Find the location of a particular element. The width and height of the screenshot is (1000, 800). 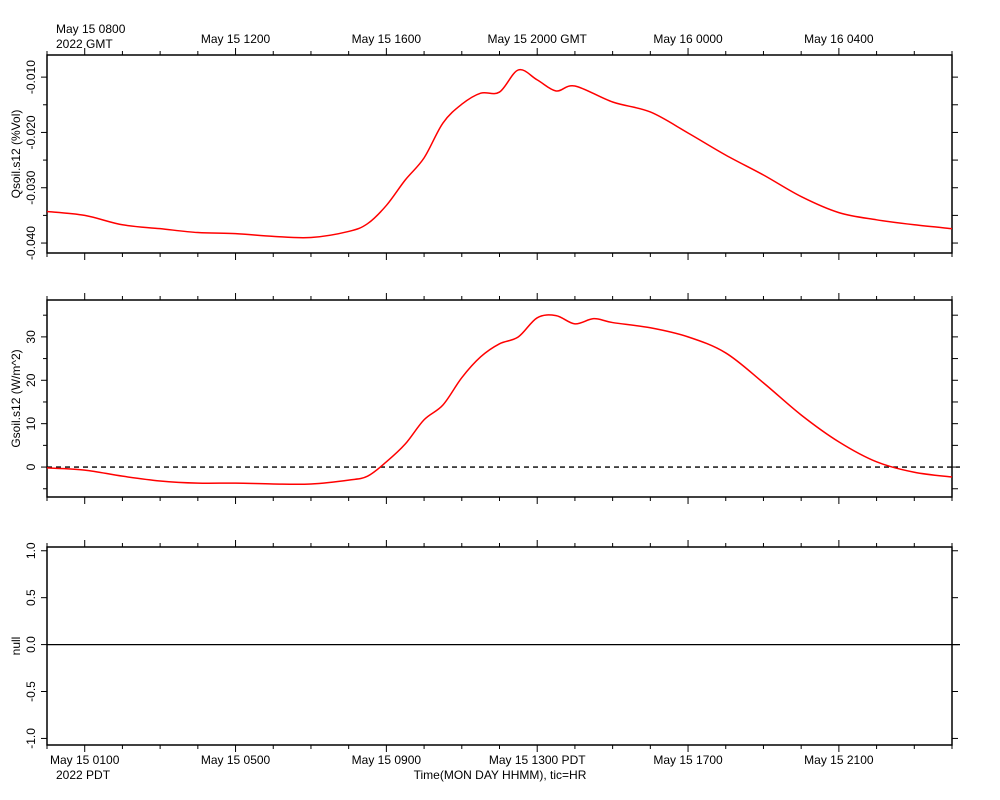

x2-tick-label: May 16 0400 is located at coordinates (839, 39).